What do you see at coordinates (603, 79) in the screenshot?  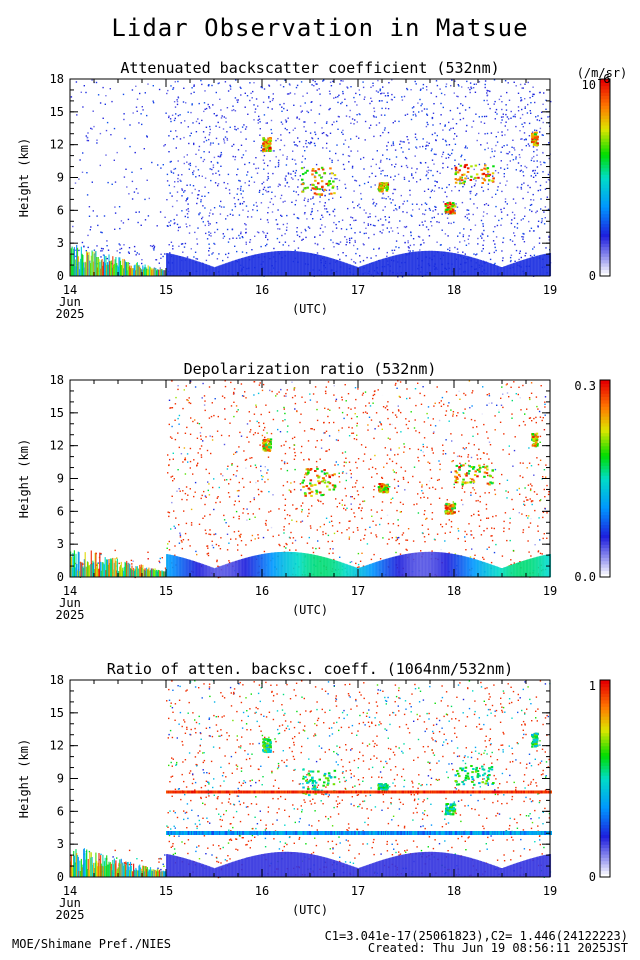 I see `colorbar-exponent: -6` at bounding box center [603, 79].